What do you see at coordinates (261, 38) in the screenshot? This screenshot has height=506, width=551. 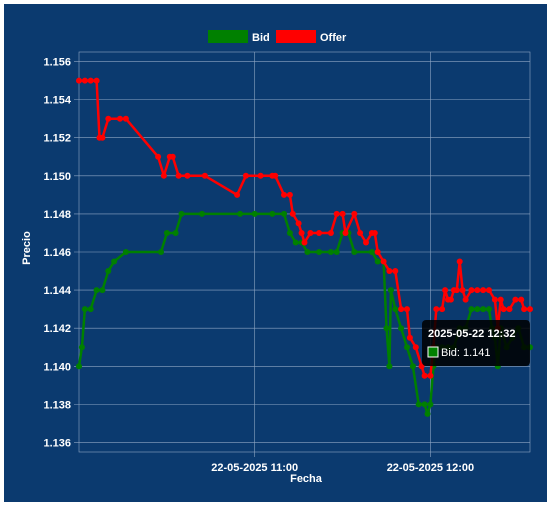 I see `legend-label-bid: Bid` at bounding box center [261, 38].